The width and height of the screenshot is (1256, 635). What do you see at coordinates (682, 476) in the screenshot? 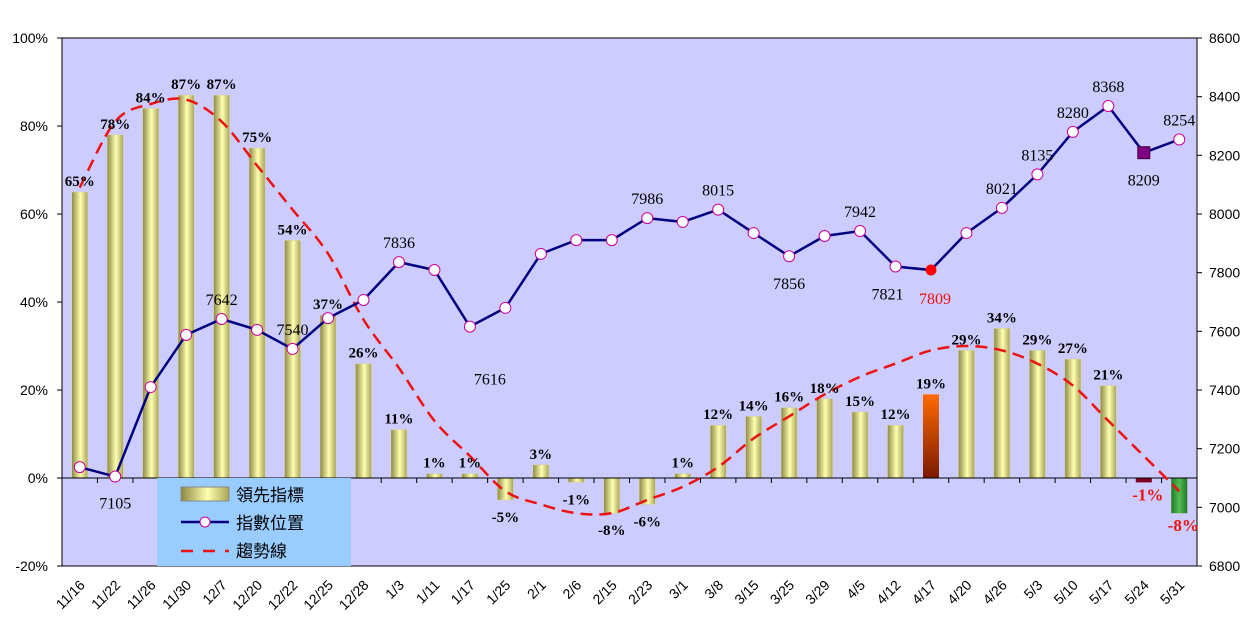
I see `bar-3/1` at bounding box center [682, 476].